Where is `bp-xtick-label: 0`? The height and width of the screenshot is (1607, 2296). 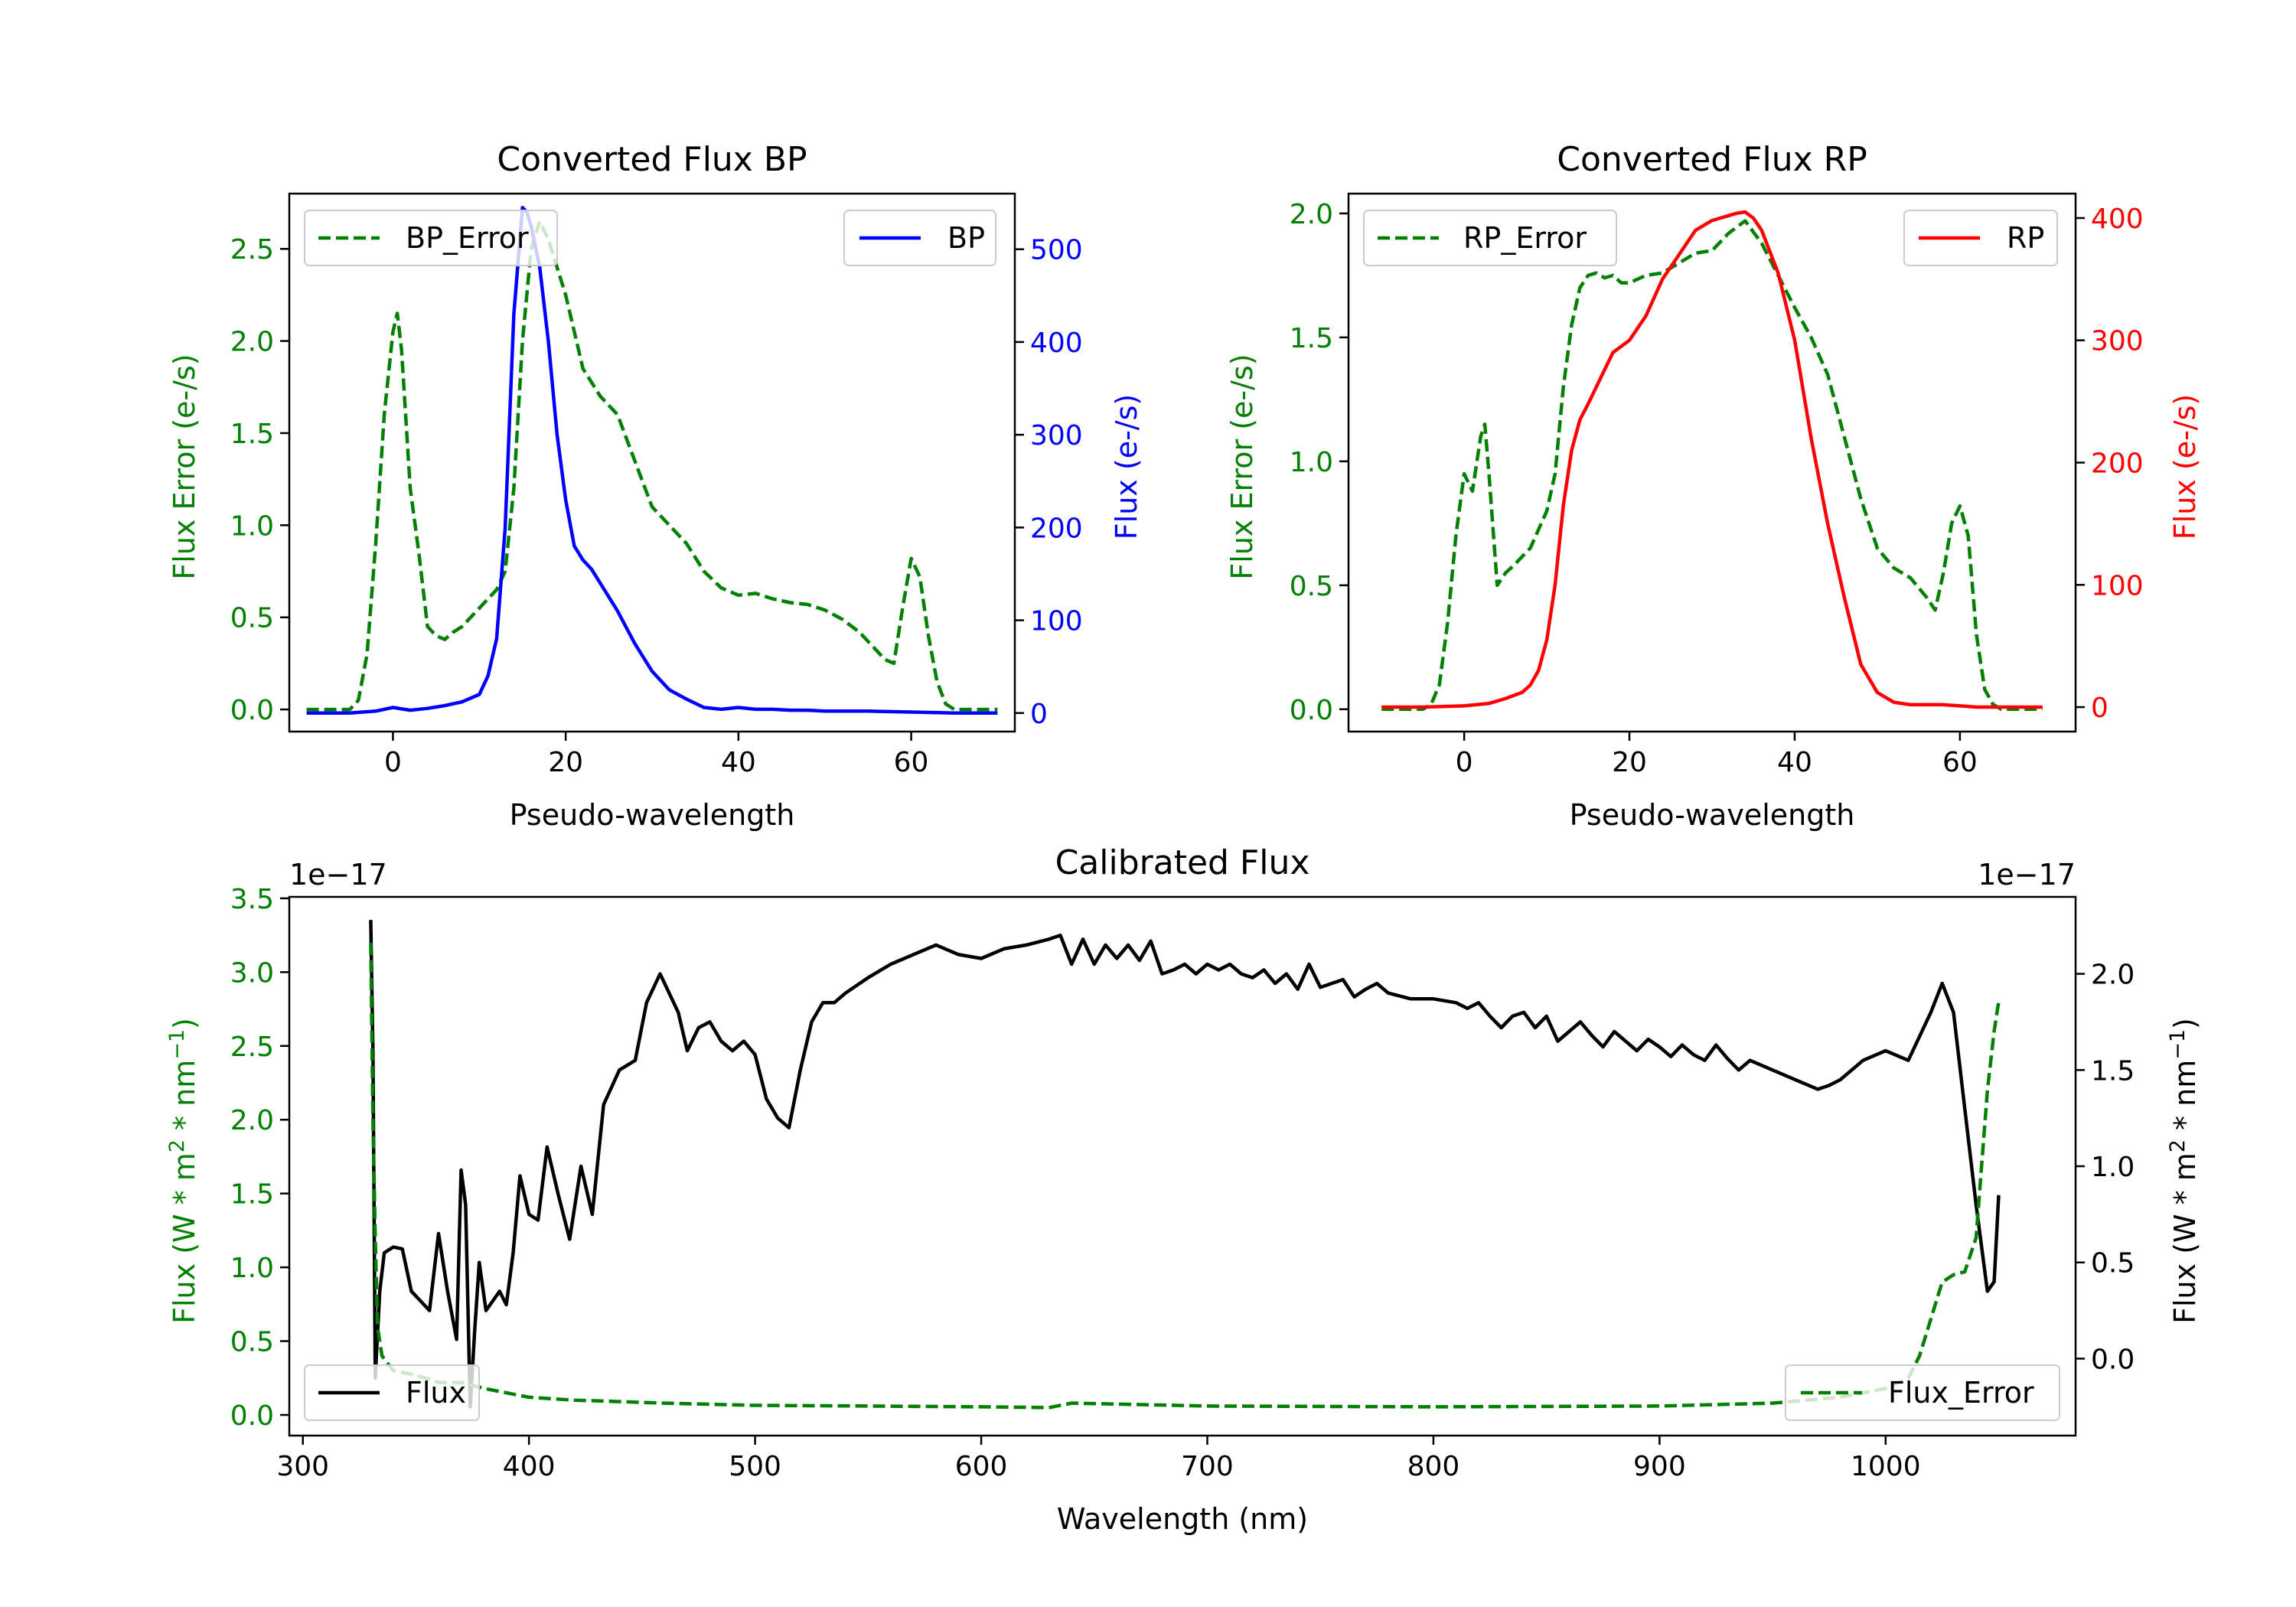 bp-xtick-label: 0 is located at coordinates (393, 762).